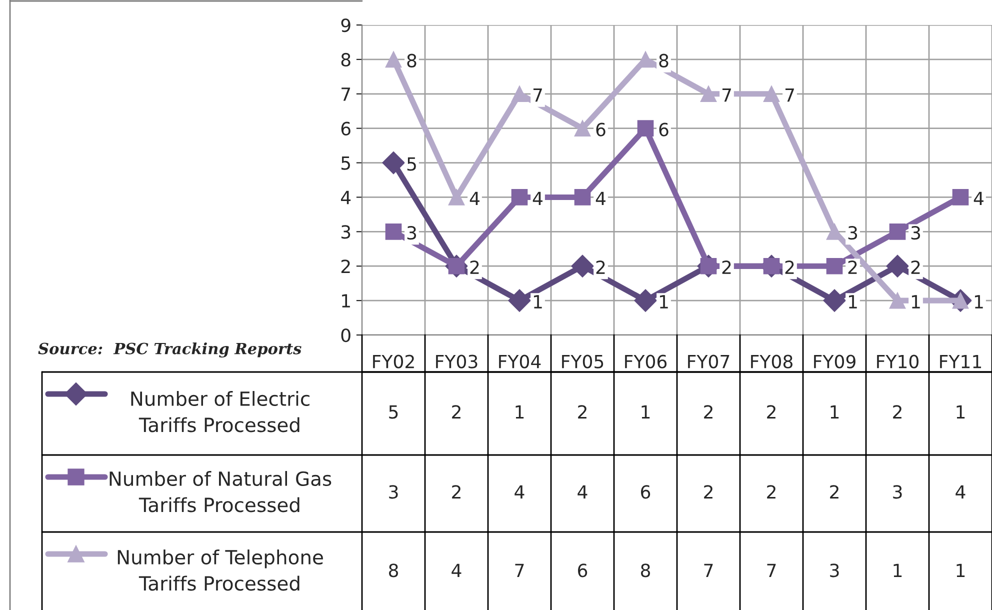  Describe the element at coordinates (520, 361) in the screenshot. I see `x-tick-label: FY04` at that location.